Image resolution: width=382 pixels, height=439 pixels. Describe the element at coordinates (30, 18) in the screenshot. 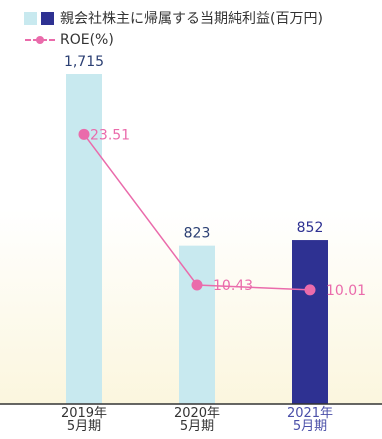

I see `legend-swatch-light` at that location.